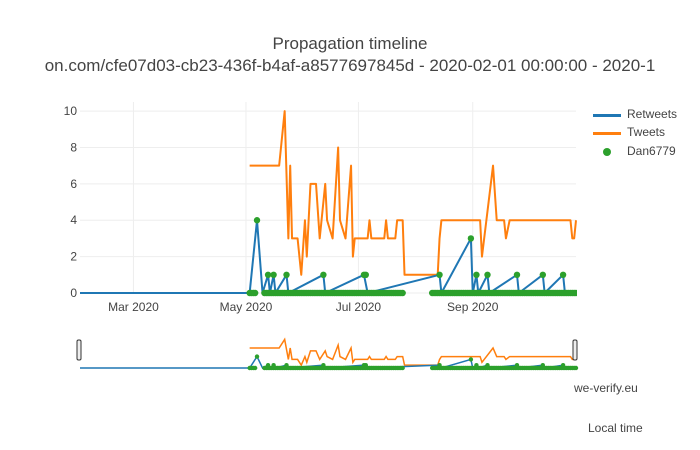 Image resolution: width=700 pixels, height=450 pixels. What do you see at coordinates (73, 220) in the screenshot?
I see `y-tick-label: 4` at bounding box center [73, 220].